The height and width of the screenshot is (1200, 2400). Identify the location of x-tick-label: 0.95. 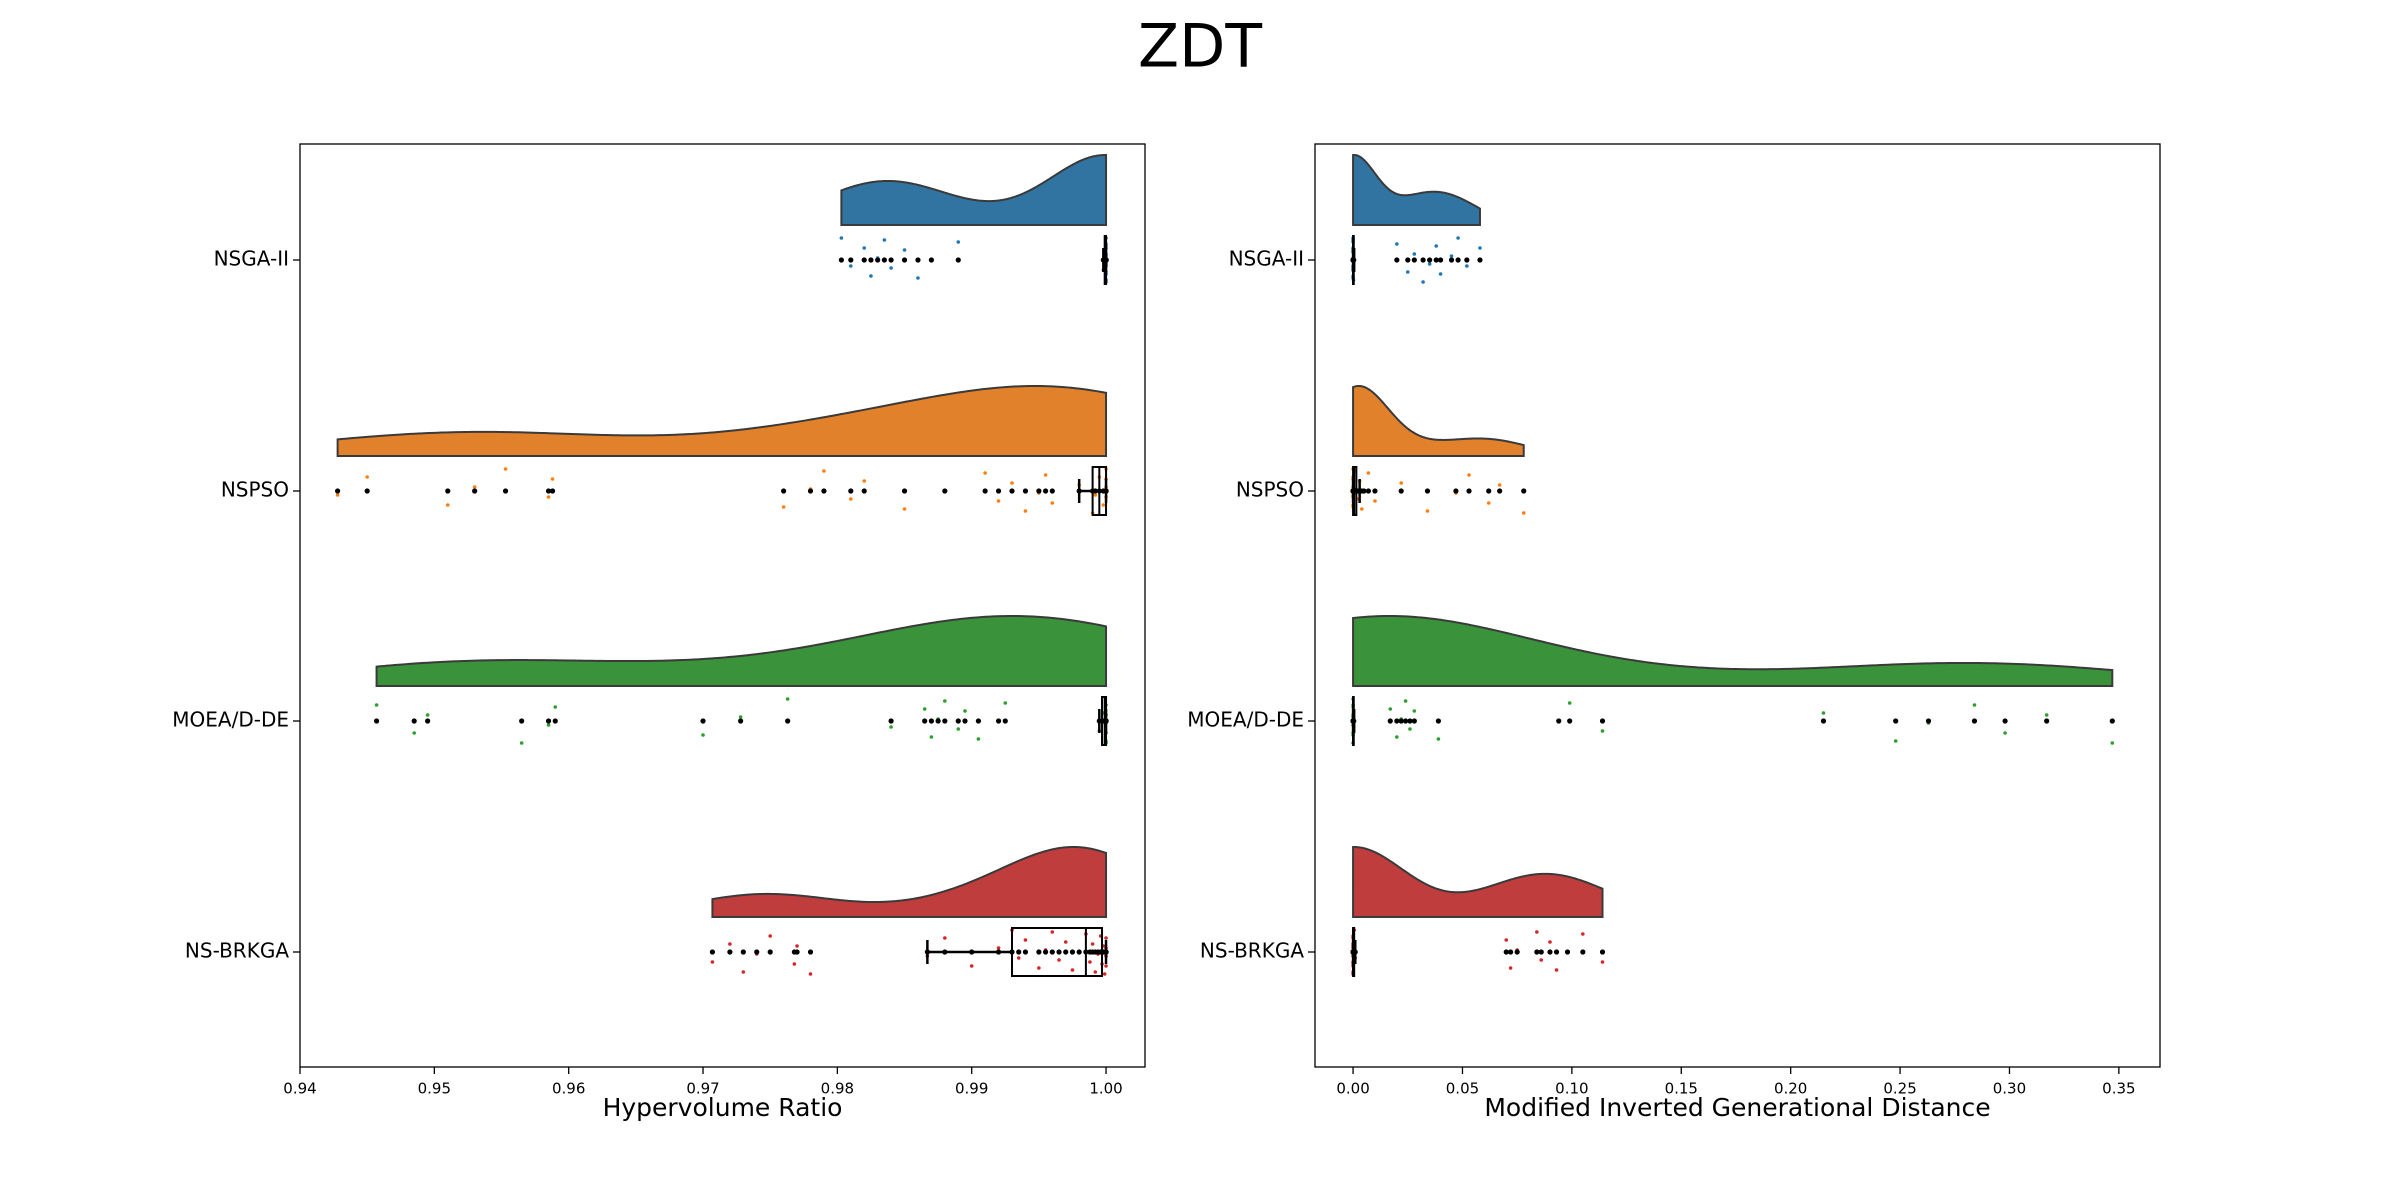
(434, 1089).